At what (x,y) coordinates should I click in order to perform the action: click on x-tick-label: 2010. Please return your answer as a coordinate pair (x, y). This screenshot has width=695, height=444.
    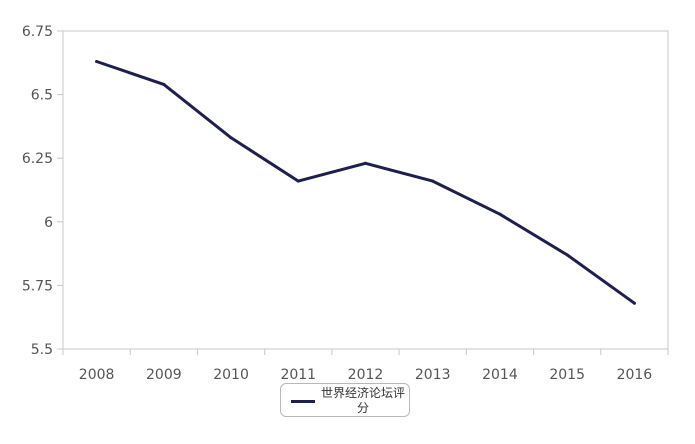
    Looking at the image, I should click on (231, 375).